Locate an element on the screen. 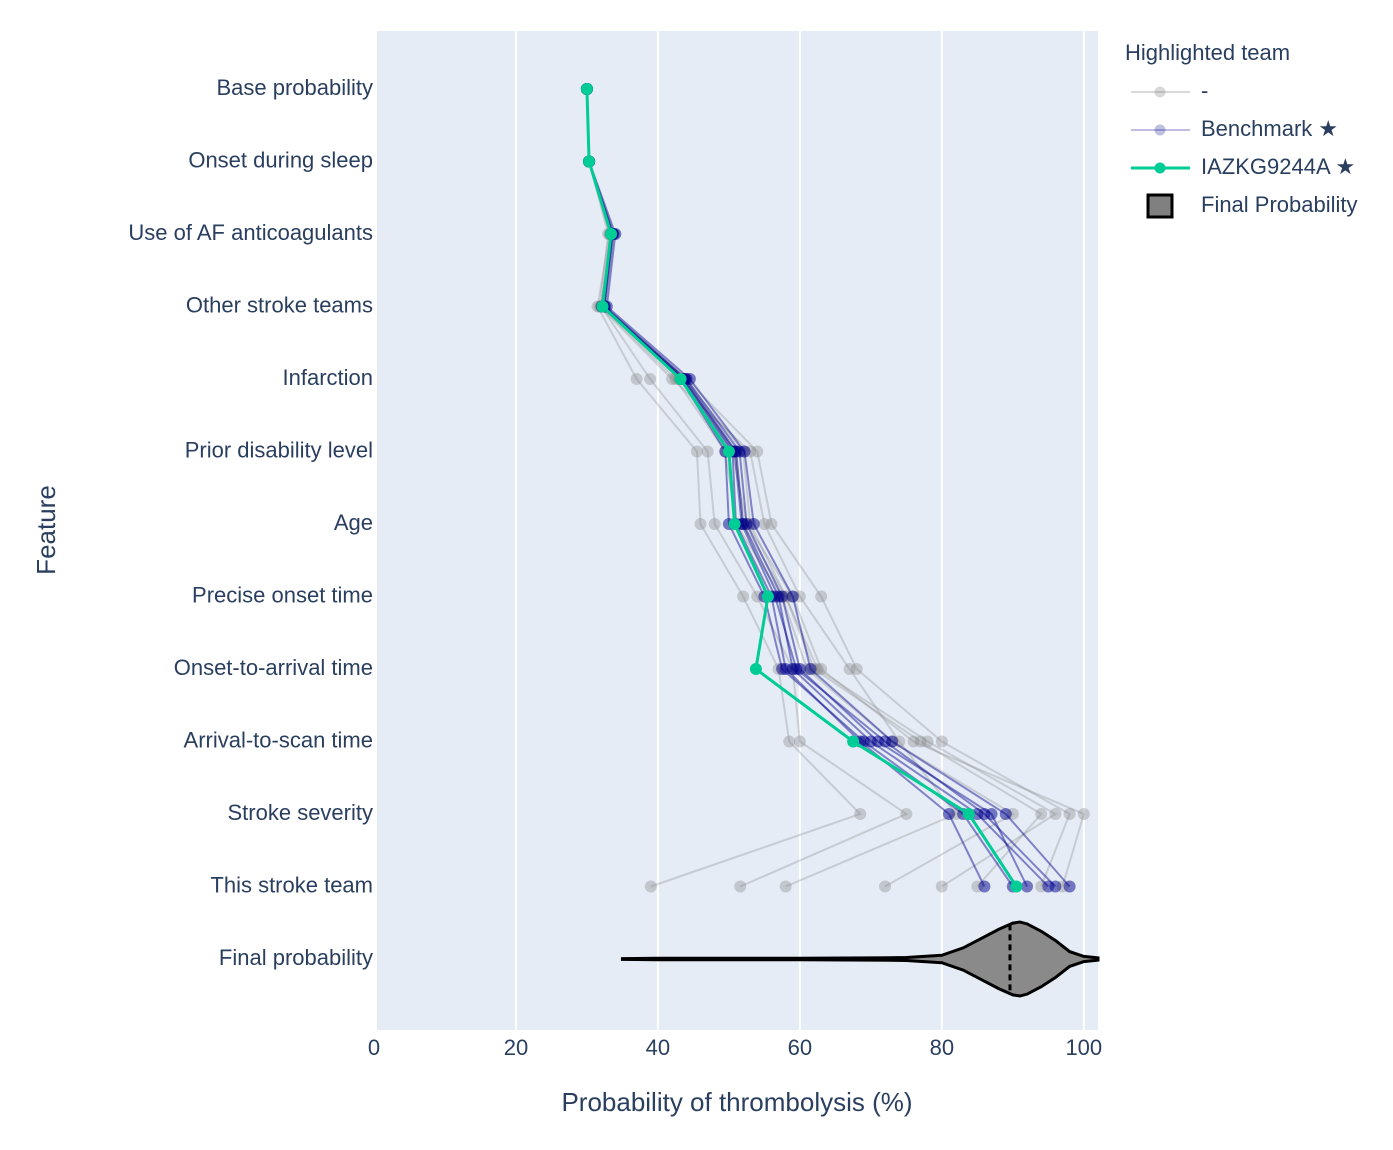 The image size is (1393, 1150). y-tick-label: Precise onset time is located at coordinates (282, 594).